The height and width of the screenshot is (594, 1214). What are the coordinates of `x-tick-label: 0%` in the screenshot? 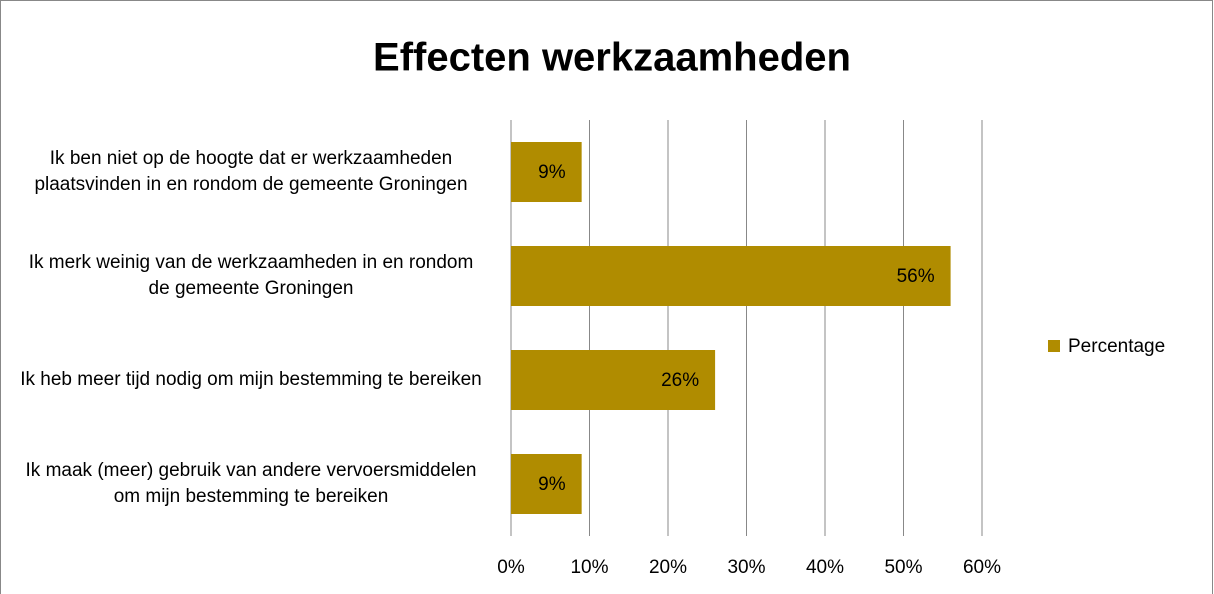 It's located at (511, 567).